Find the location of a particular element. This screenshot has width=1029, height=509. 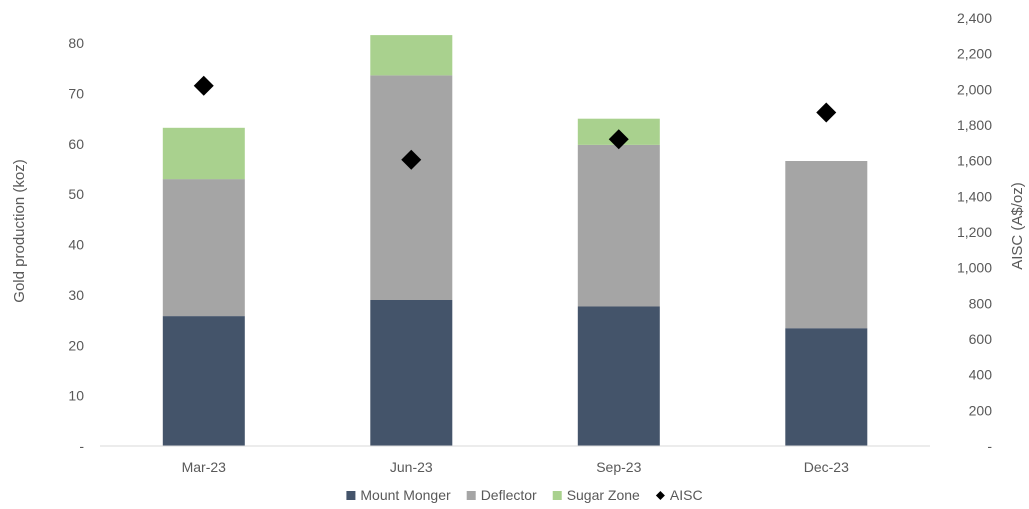

legend: Mount Monger Deflector Sugar Zone AISC is located at coordinates (524, 495).